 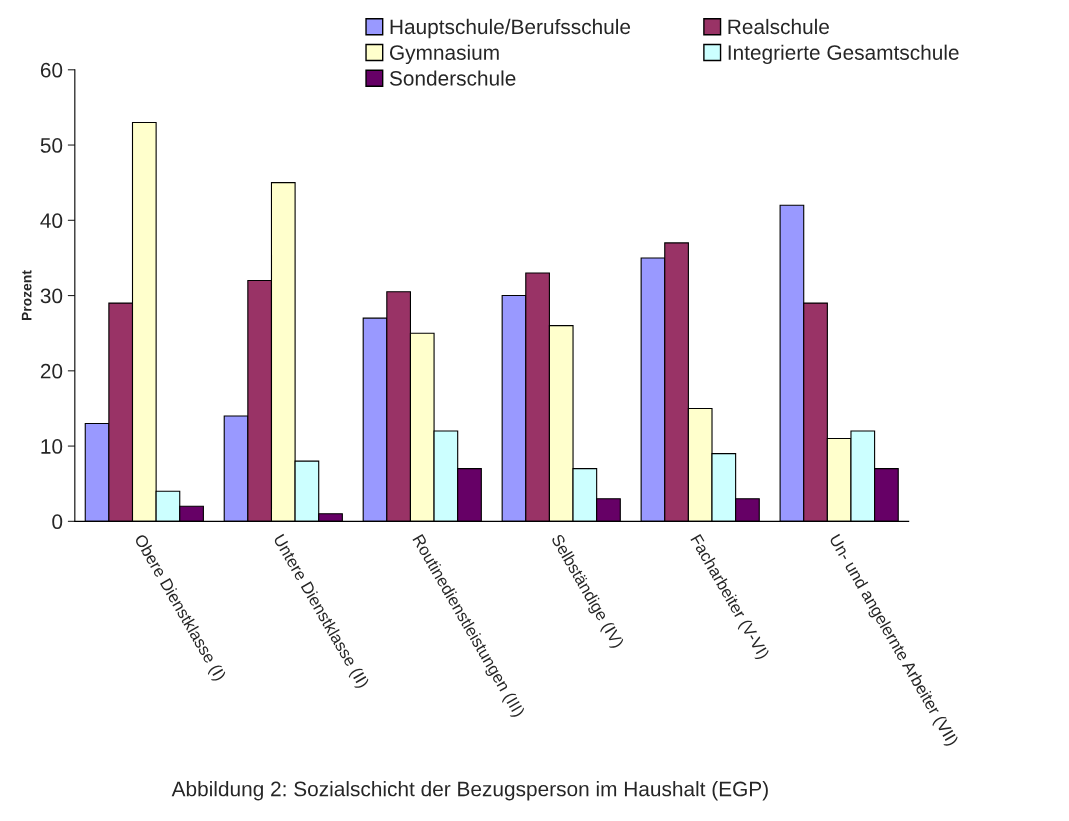 I want to click on y-axis-title: Prozent, so click(x=26, y=295).